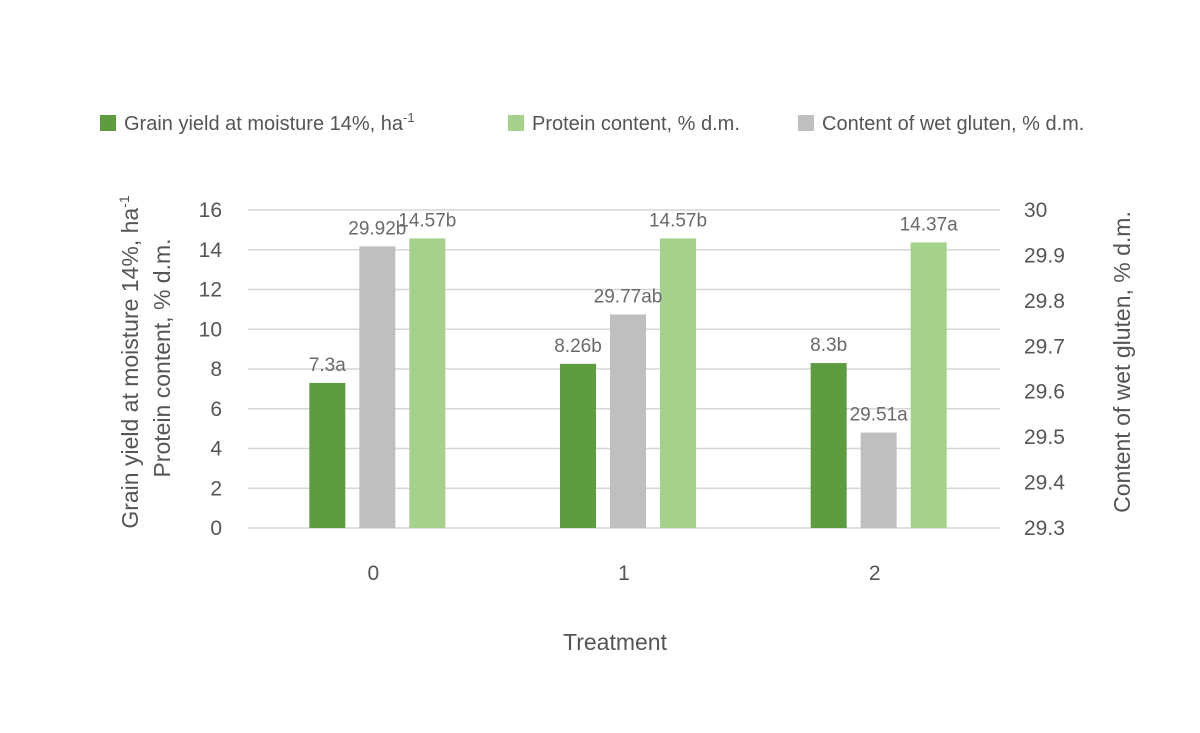 This screenshot has width=1200, height=733. What do you see at coordinates (210, 329) in the screenshot?
I see `y-left-tick-label: 10` at bounding box center [210, 329].